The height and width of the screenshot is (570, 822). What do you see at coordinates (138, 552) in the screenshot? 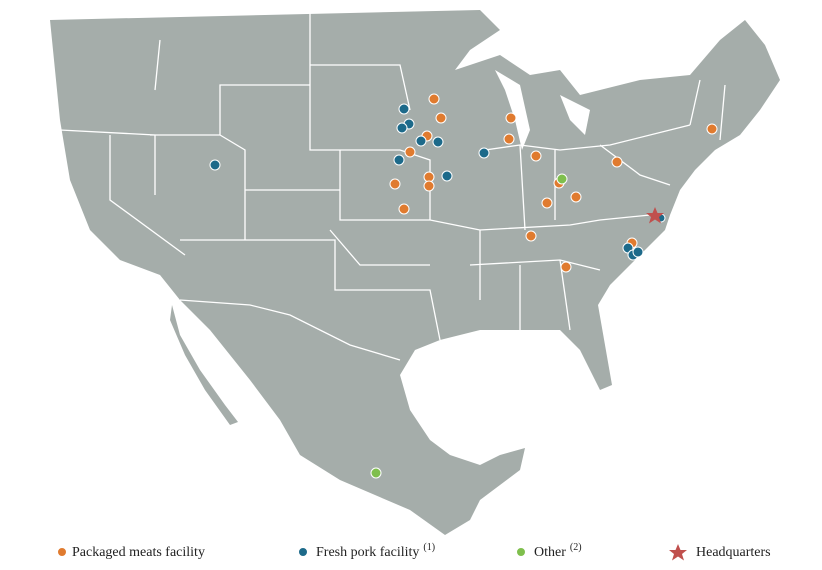
I see `legend-label: Packaged meats facility` at bounding box center [138, 552].